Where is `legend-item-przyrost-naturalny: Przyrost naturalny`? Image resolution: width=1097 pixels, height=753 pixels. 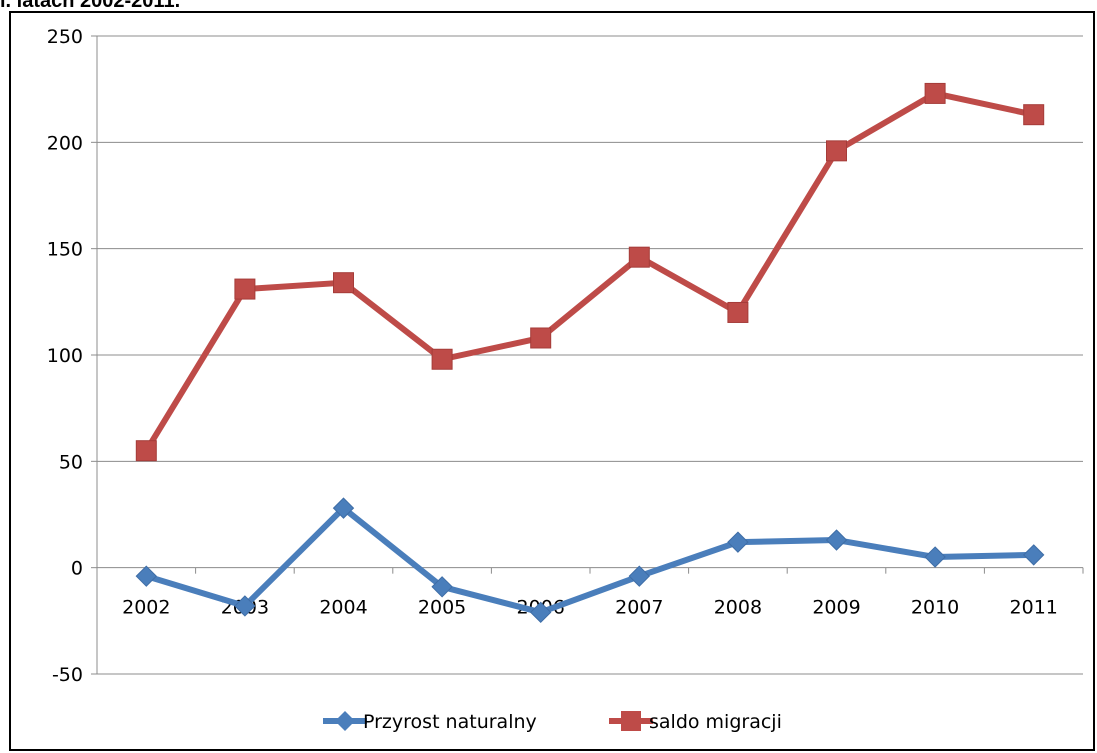
legend-item-przyrost-naturalny: Przyrost naturalny is located at coordinates (430, 722).